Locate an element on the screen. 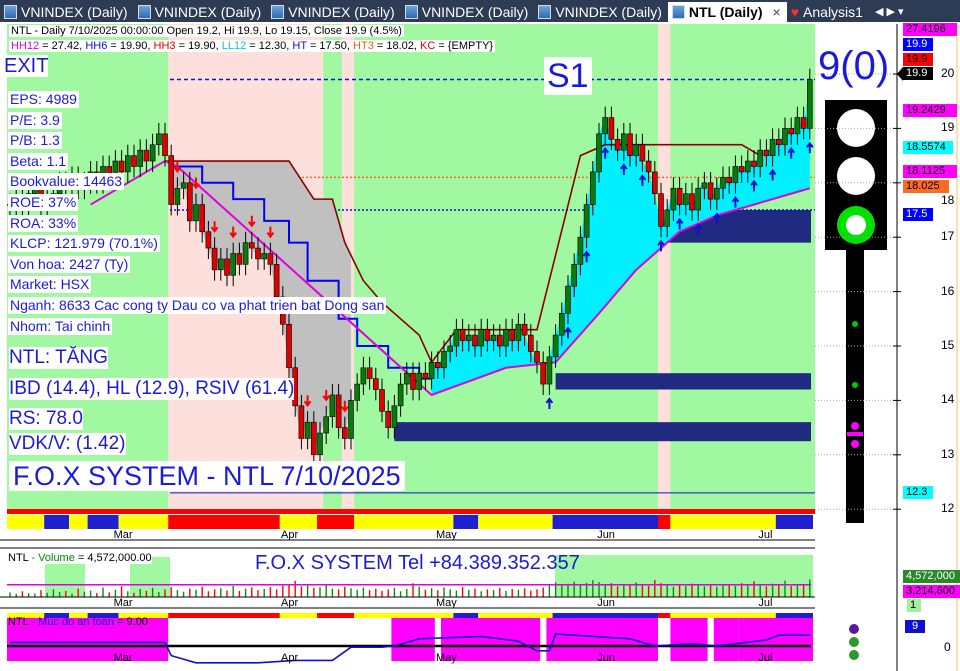  s1-label: S1 is located at coordinates (568, 76).